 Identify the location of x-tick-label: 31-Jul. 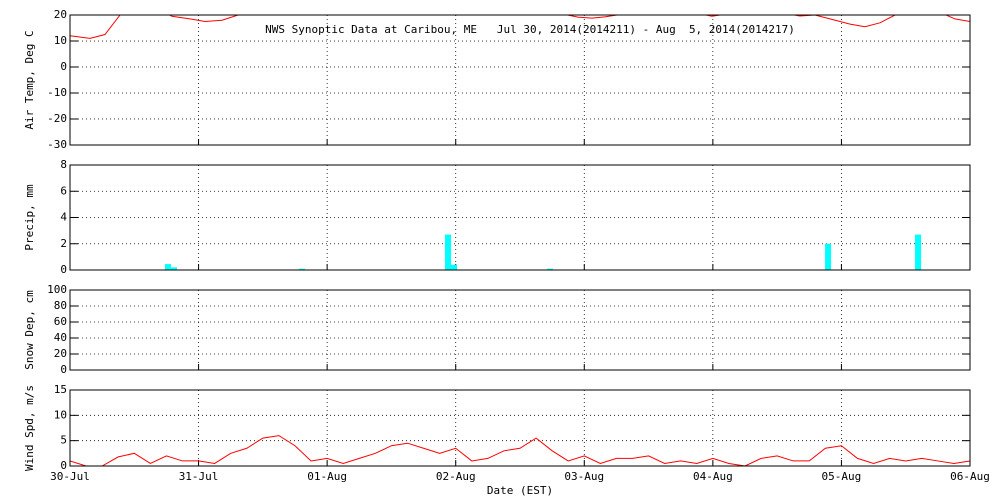
(199, 476).